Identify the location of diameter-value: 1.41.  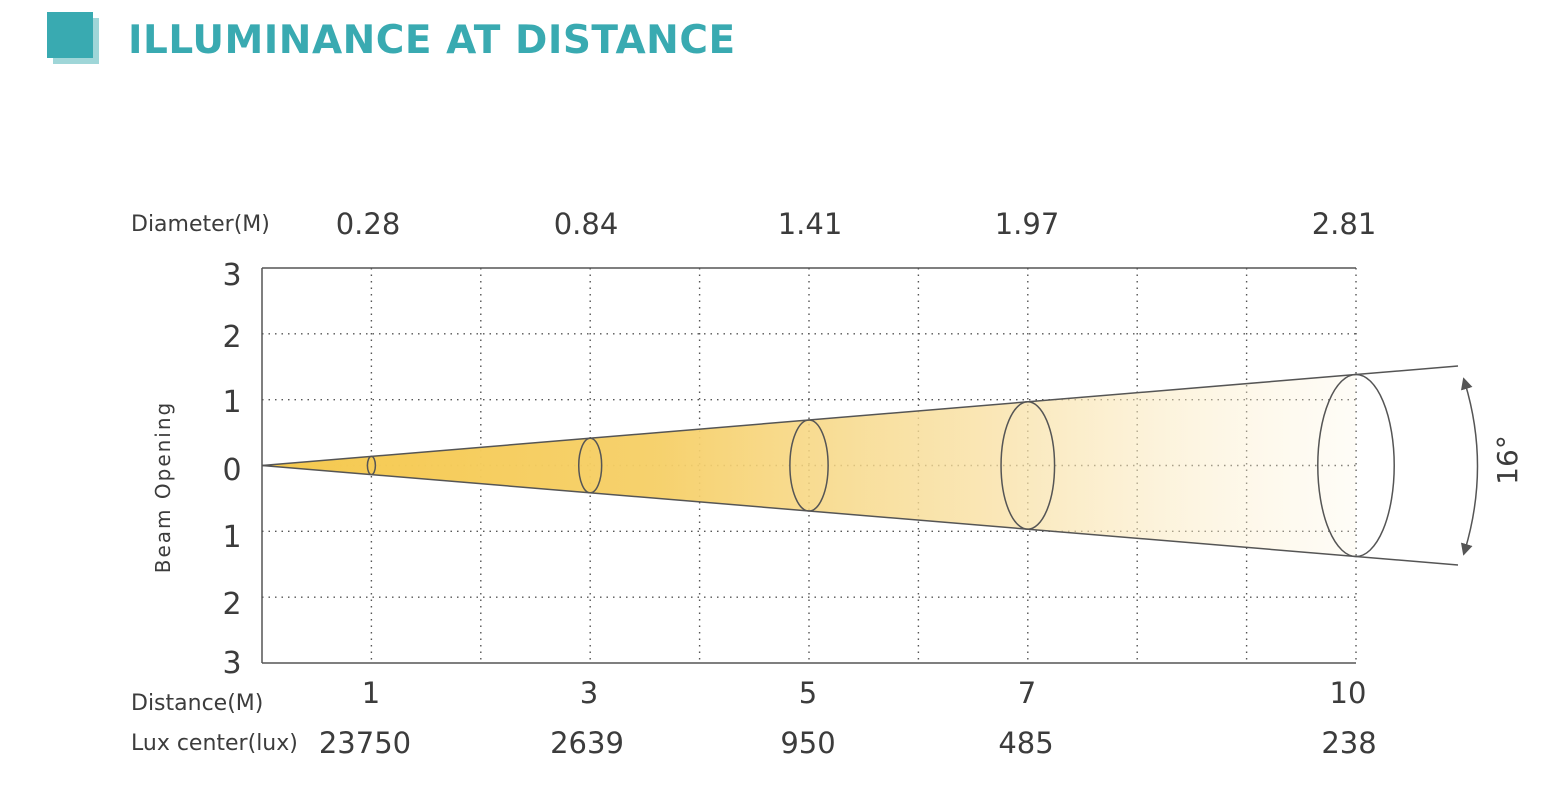
(810, 224).